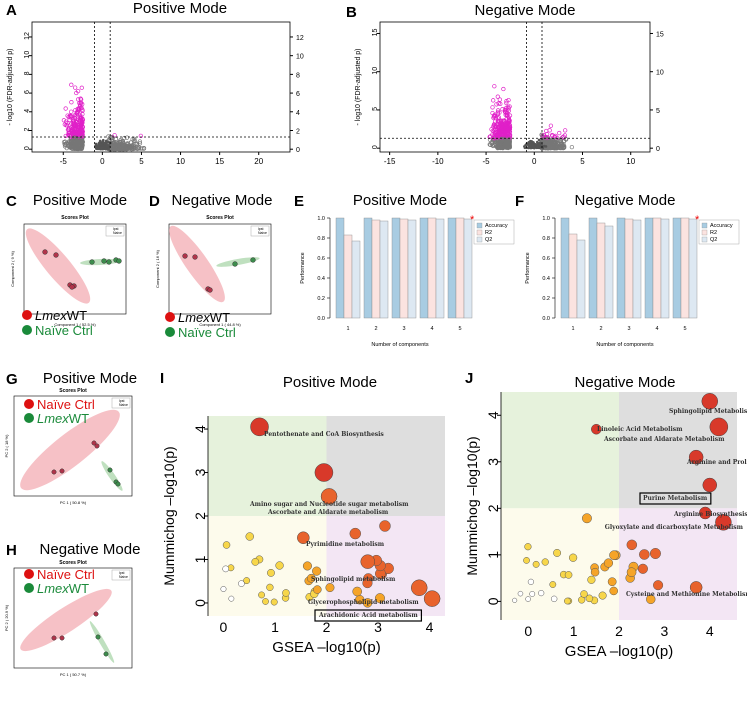 Image resolution: width=747 pixels, height=710 pixels. Describe the element at coordinates (117, 233) in the screenshot. I see `inner-legend-text: Naive` at that location.